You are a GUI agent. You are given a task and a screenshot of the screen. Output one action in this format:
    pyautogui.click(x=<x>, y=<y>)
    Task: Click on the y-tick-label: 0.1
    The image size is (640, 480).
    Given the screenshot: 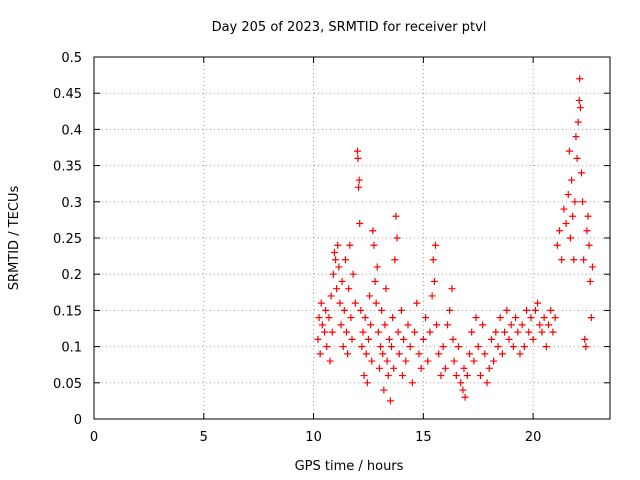 What is the action you would take?
    pyautogui.click(x=71, y=348)
    